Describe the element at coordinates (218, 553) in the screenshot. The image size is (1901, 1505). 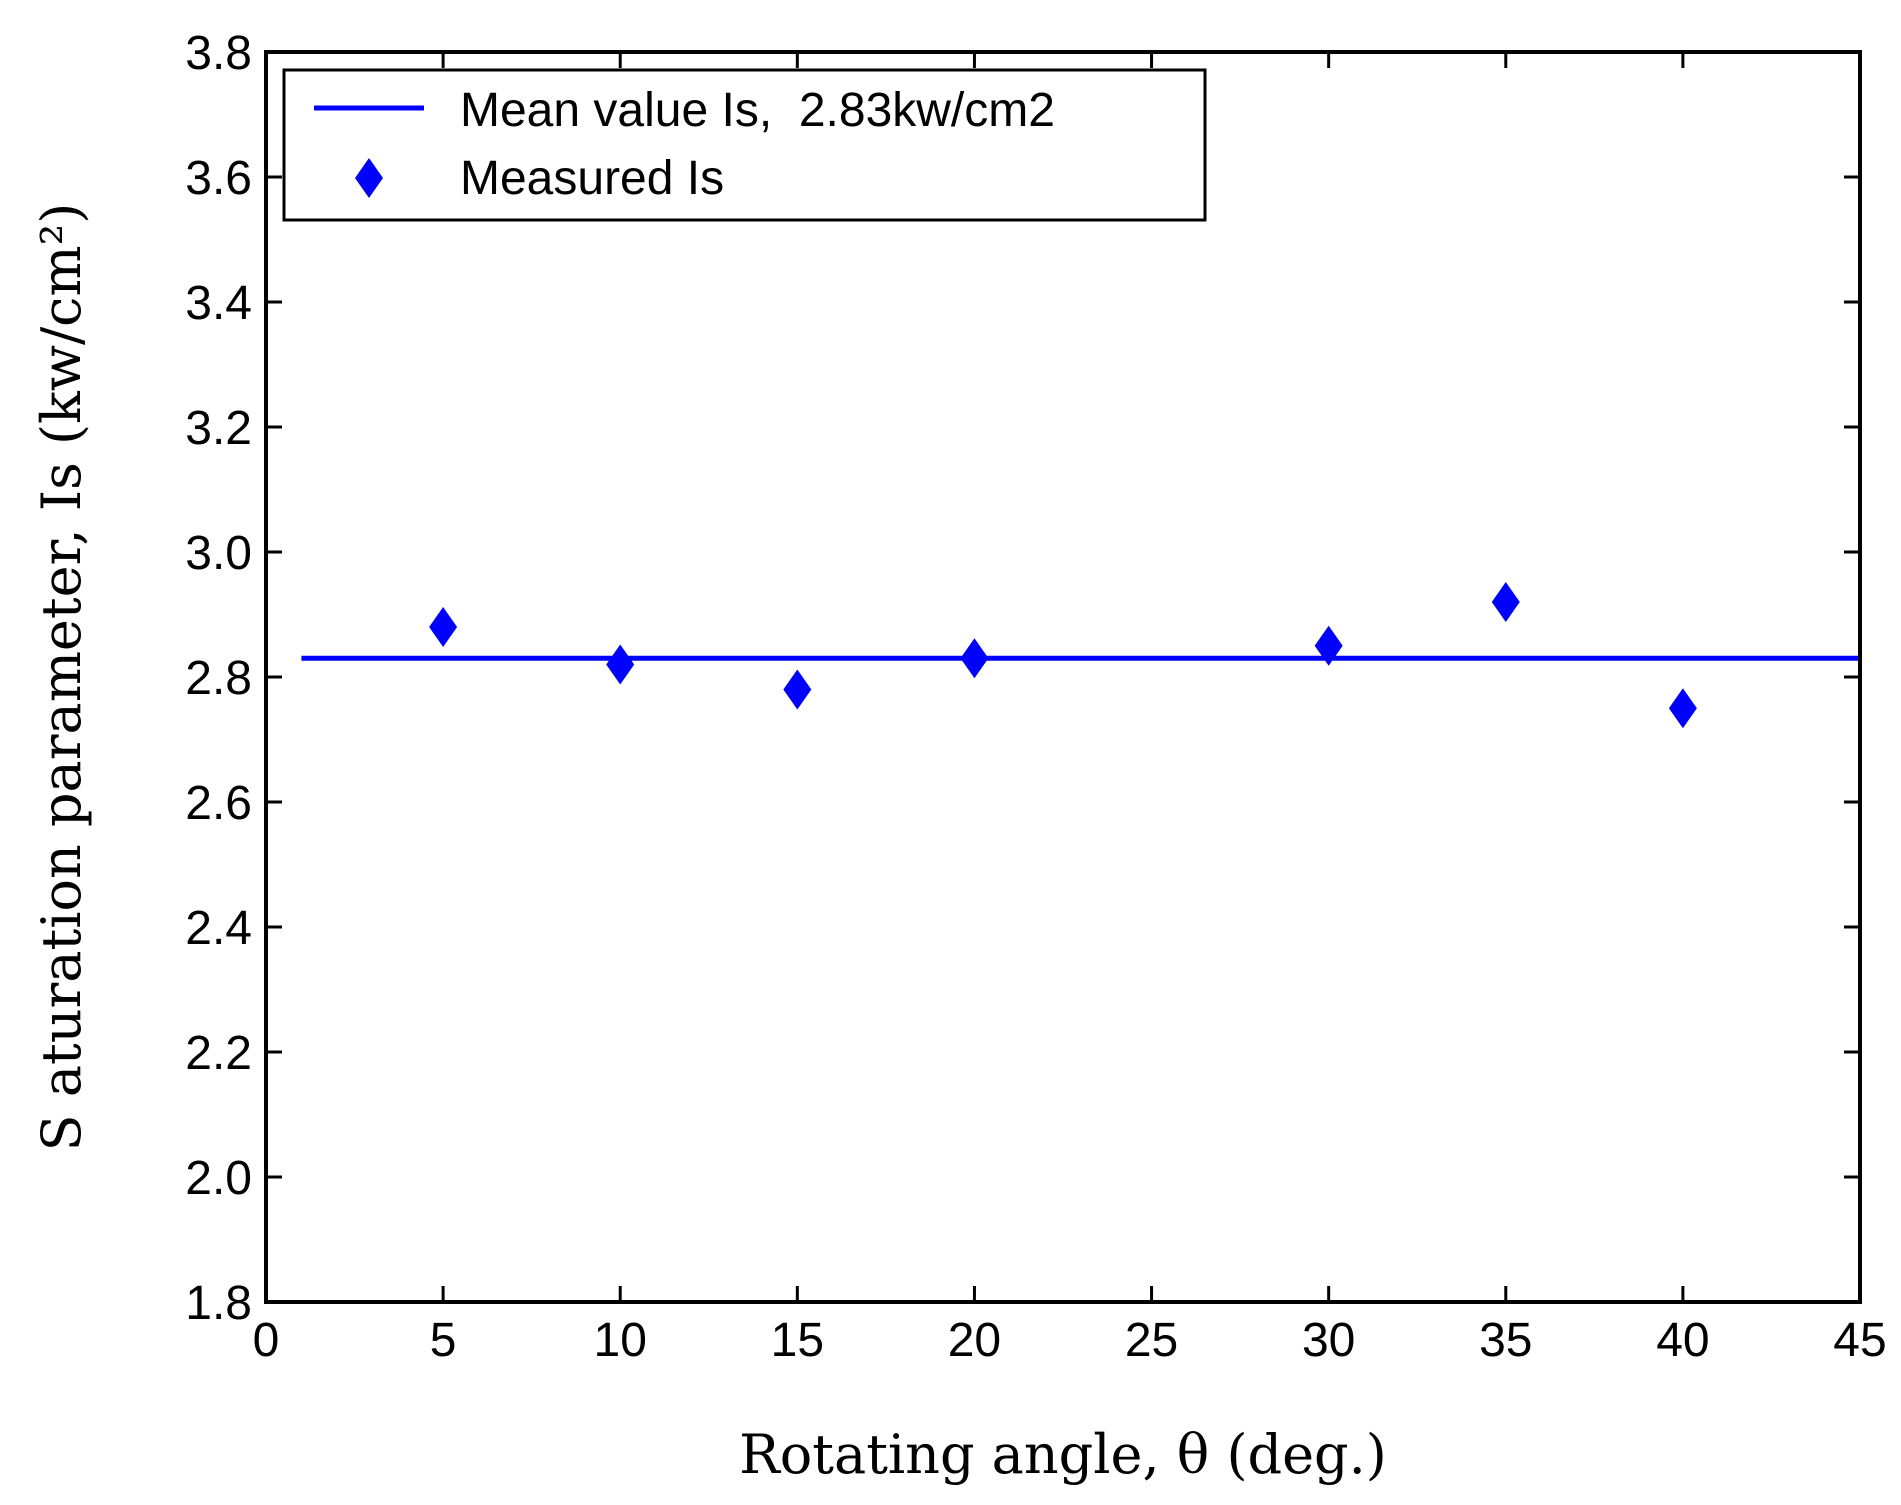
I see `y-tick-label: 3.0` at that location.